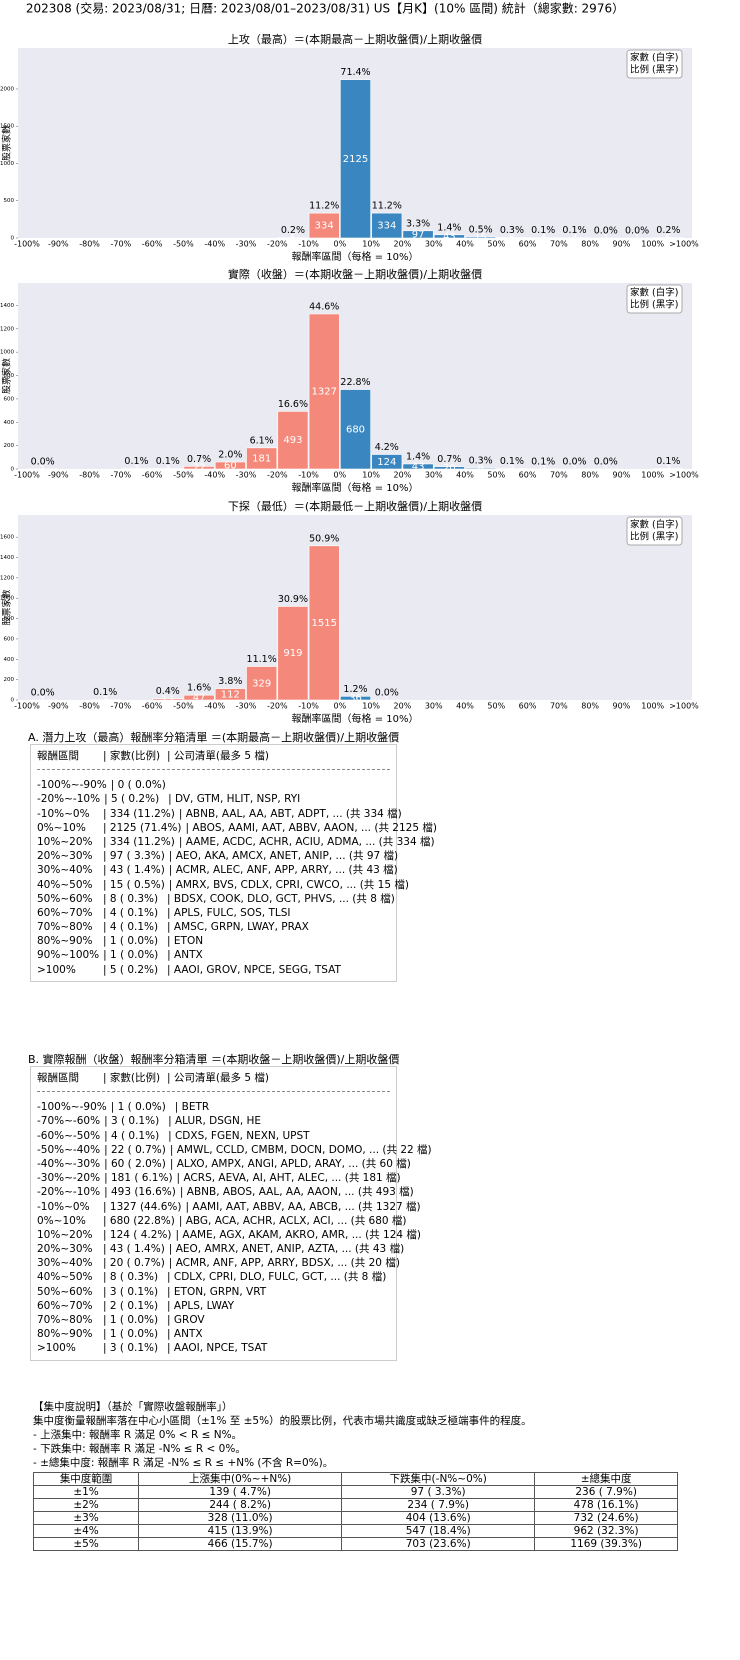 This screenshot has width=740, height=1660. I want to click on count-label: 36, so click(355, 698).